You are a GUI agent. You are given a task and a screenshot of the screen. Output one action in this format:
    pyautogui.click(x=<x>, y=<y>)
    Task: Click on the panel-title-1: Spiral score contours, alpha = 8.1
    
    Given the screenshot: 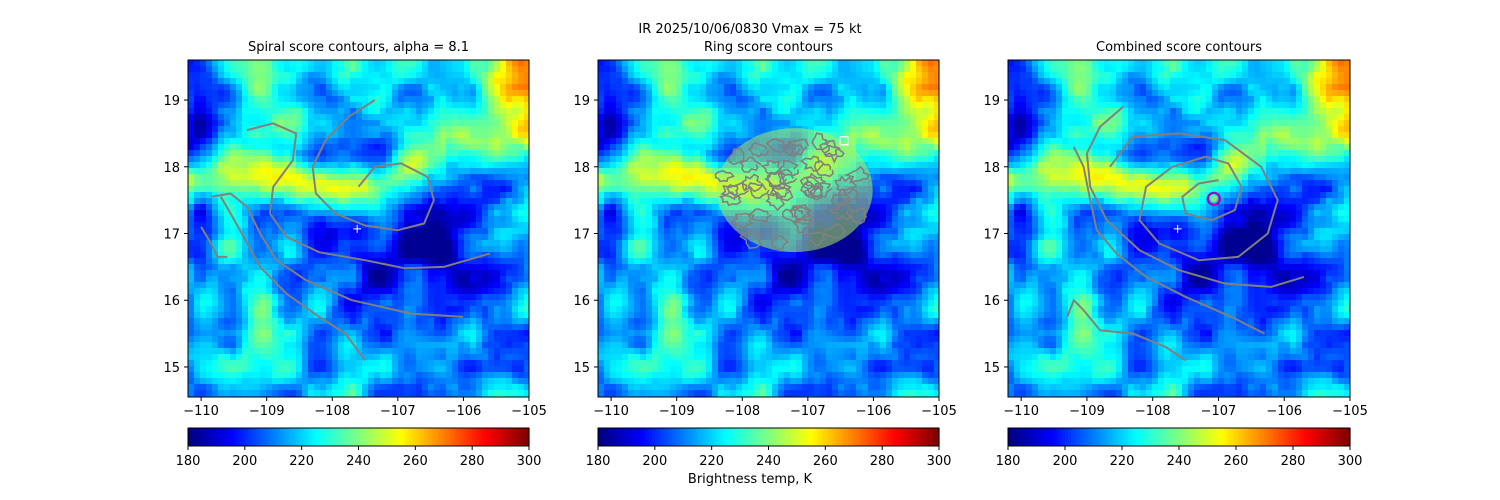 What is the action you would take?
    pyautogui.click(x=358, y=47)
    